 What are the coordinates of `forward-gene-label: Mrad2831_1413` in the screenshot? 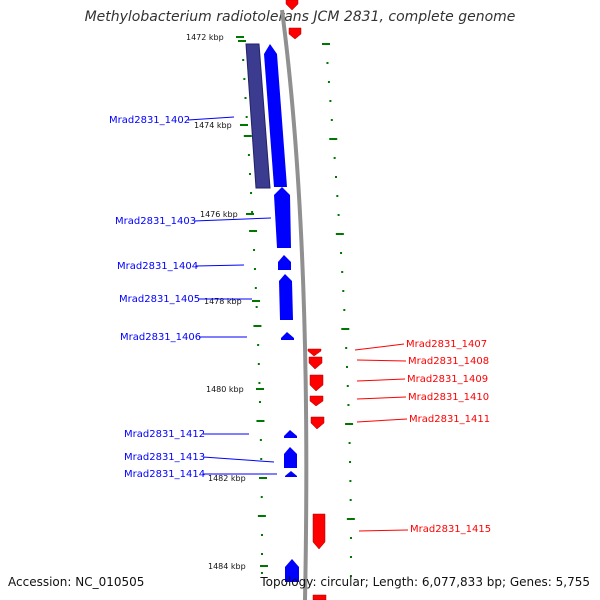 It's located at (164, 457).